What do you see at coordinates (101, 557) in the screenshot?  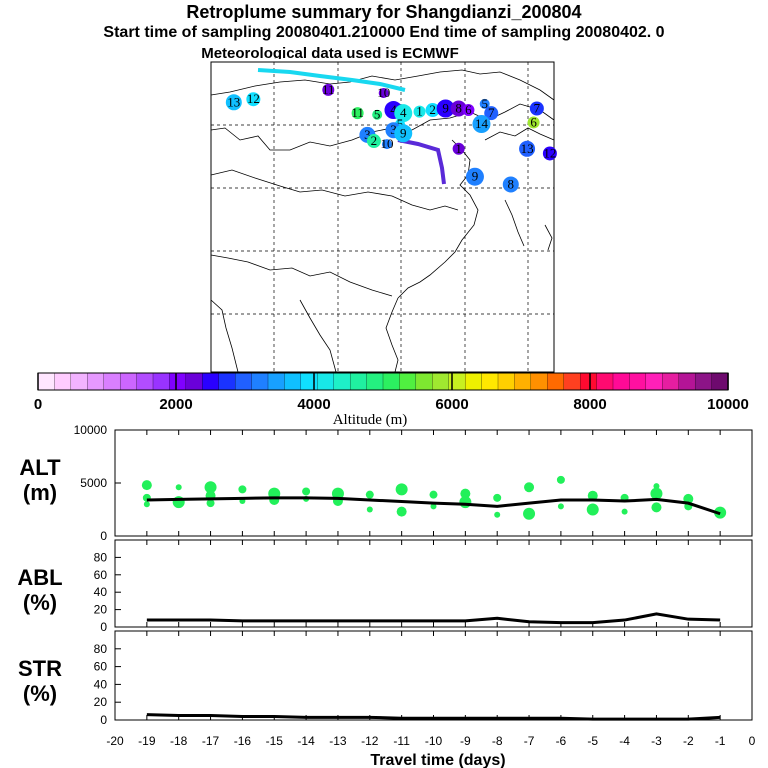 I see `y-tick-label: 80` at bounding box center [101, 557].